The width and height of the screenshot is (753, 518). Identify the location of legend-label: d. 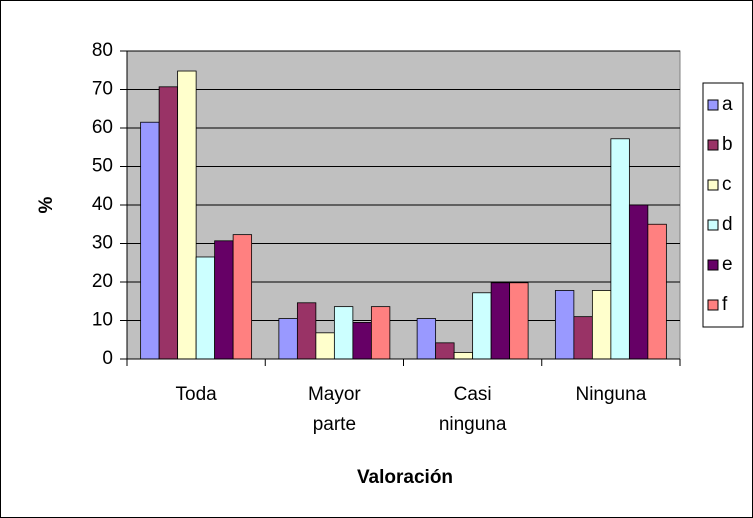
(727, 224).